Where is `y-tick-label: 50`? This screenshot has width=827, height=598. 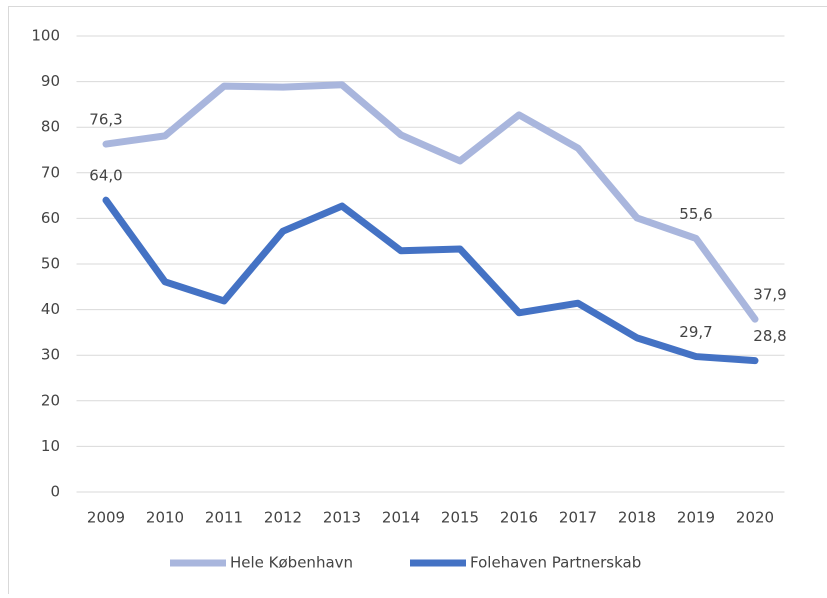
y-tick-label: 50 is located at coordinates (50, 264).